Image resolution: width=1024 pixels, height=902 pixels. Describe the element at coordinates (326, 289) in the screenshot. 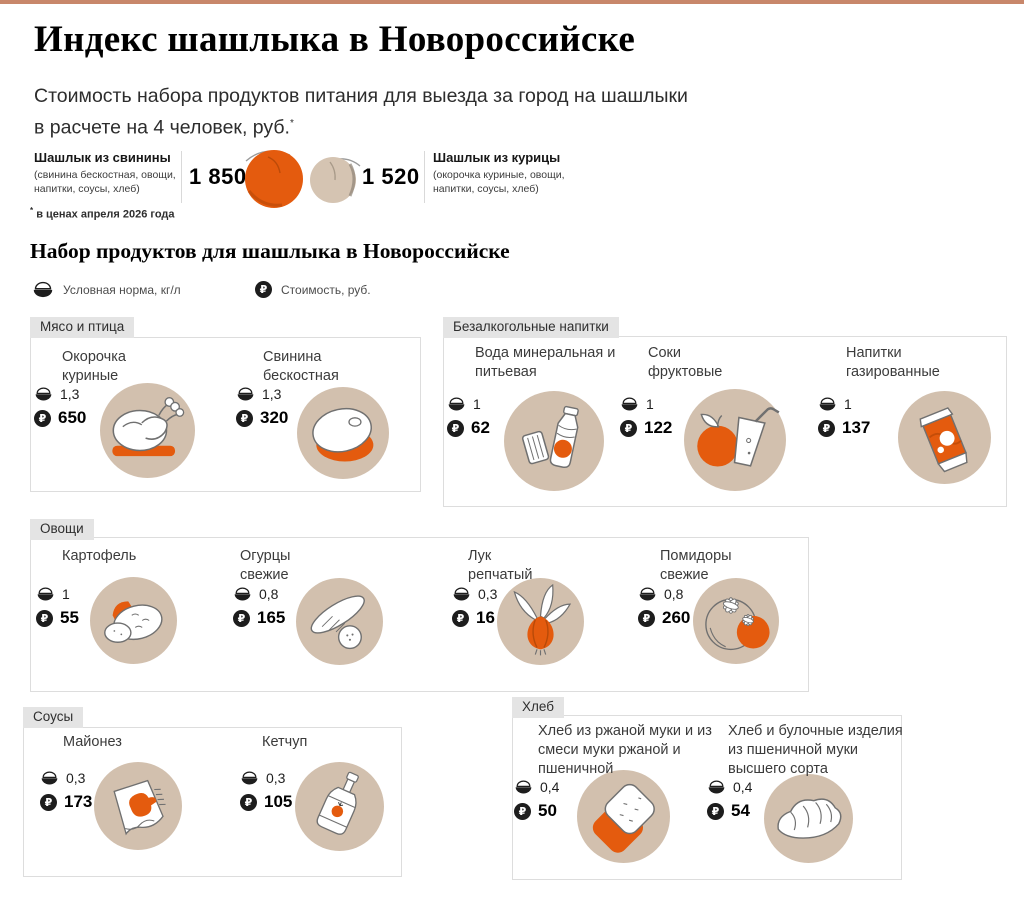

I see `legend-price-label: Стоимость, руб.` at that location.